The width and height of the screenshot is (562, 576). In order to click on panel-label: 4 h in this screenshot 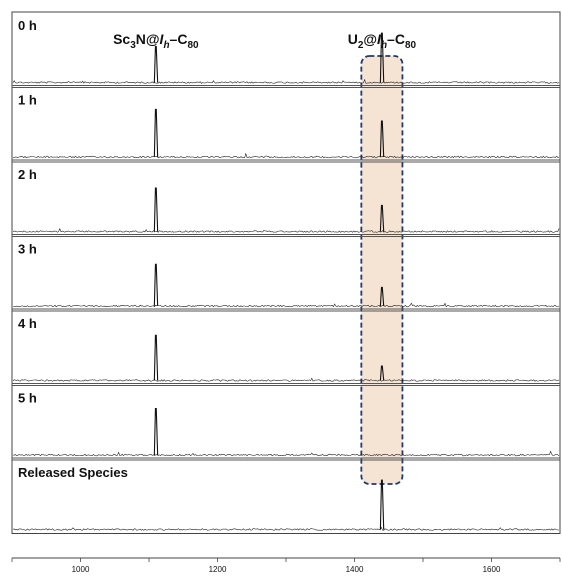, I will do `click(27, 323)`.